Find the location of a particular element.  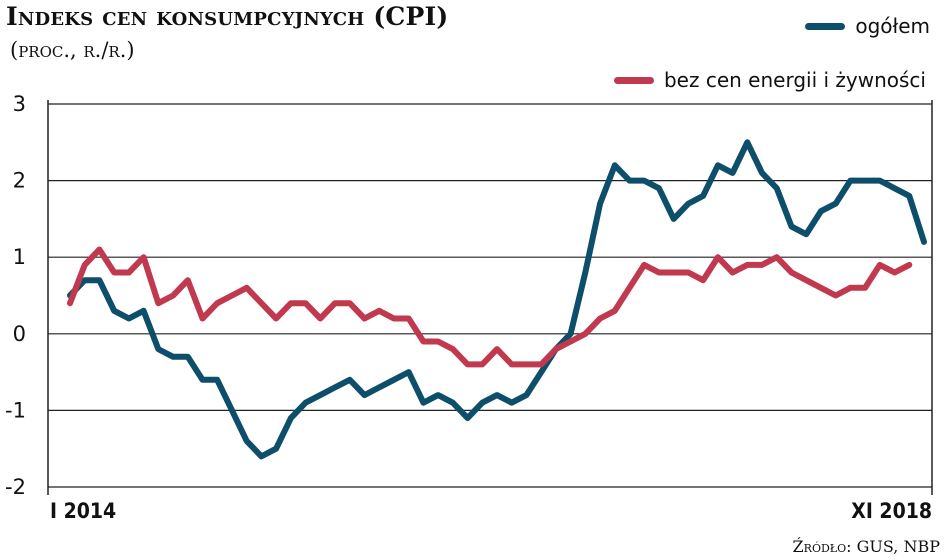

x-end-label: XI 2018 is located at coordinates (891, 511).